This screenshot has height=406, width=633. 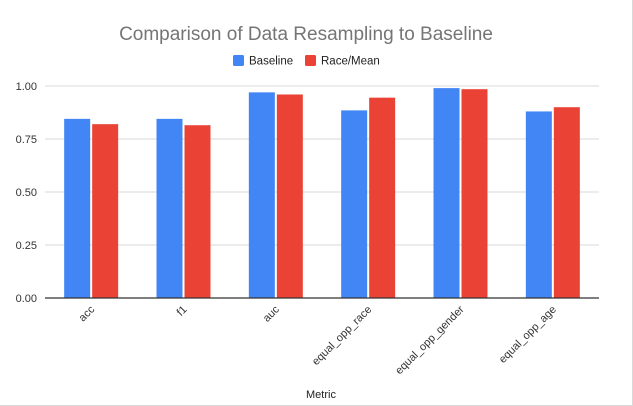 What do you see at coordinates (271, 313) in the screenshot?
I see `x-tick-label: auc` at bounding box center [271, 313].